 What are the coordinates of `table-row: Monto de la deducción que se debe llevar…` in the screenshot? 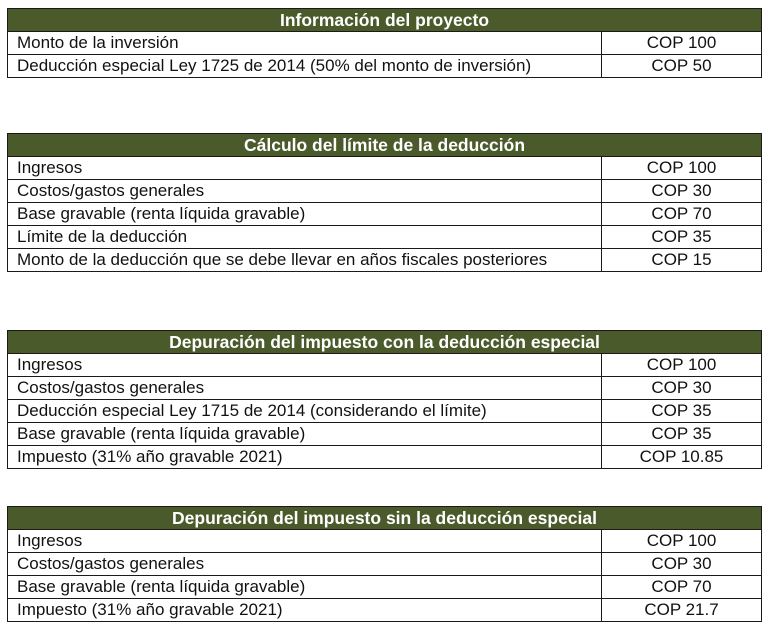 It's located at (385, 260).